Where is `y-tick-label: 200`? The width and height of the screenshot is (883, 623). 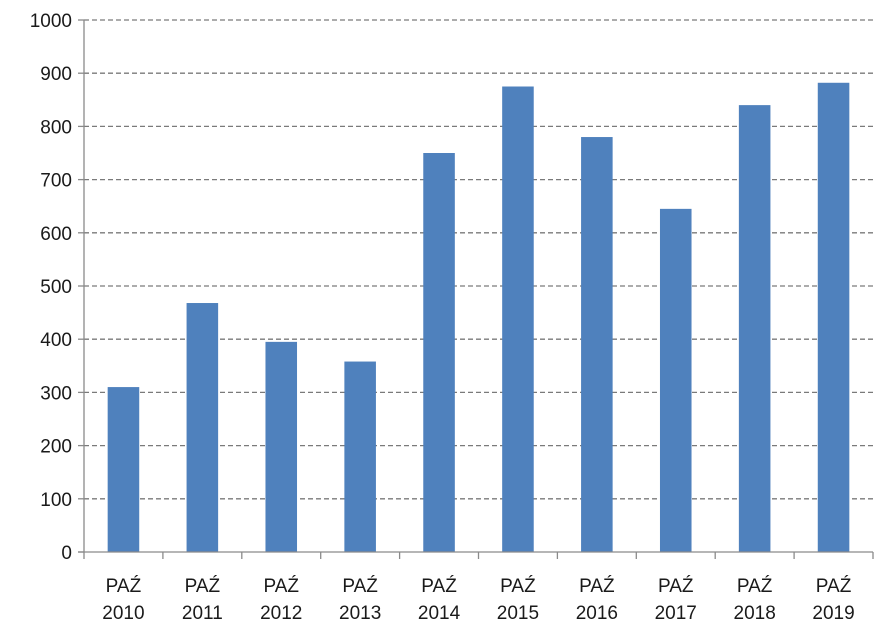 y-tick-label: 200 is located at coordinates (56, 447).